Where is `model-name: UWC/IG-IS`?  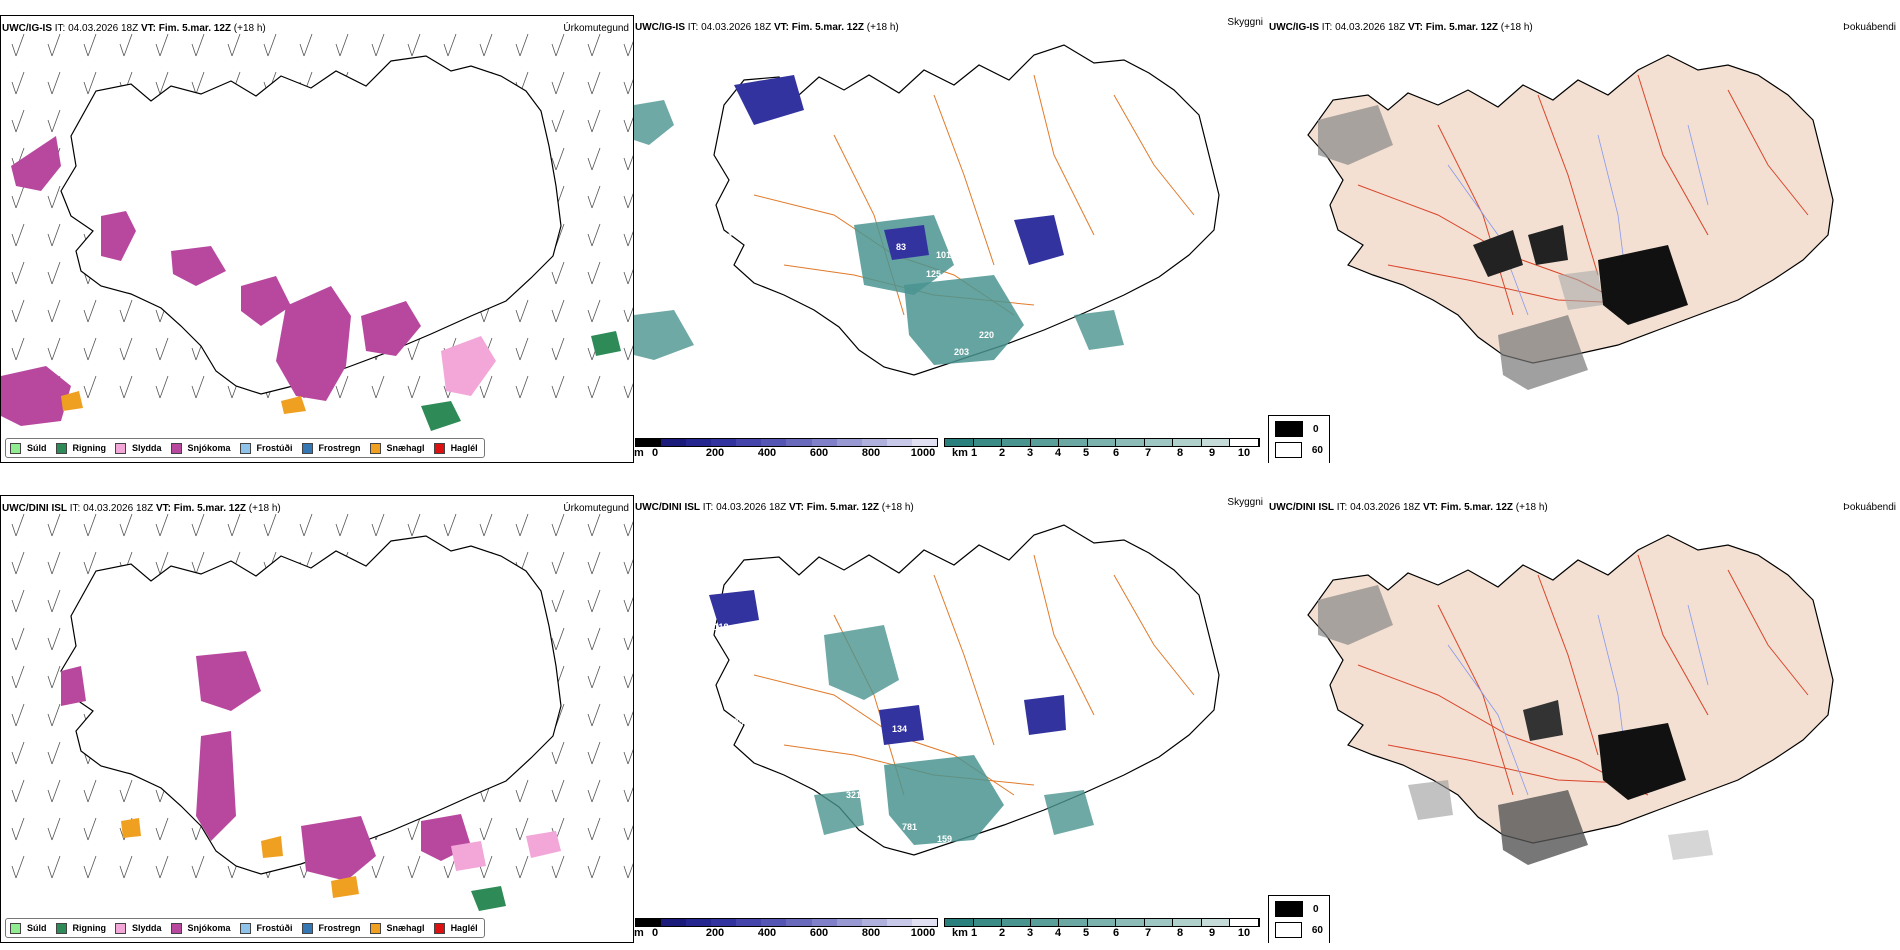
model-name: UWC/IG-IS is located at coordinates (27, 28).